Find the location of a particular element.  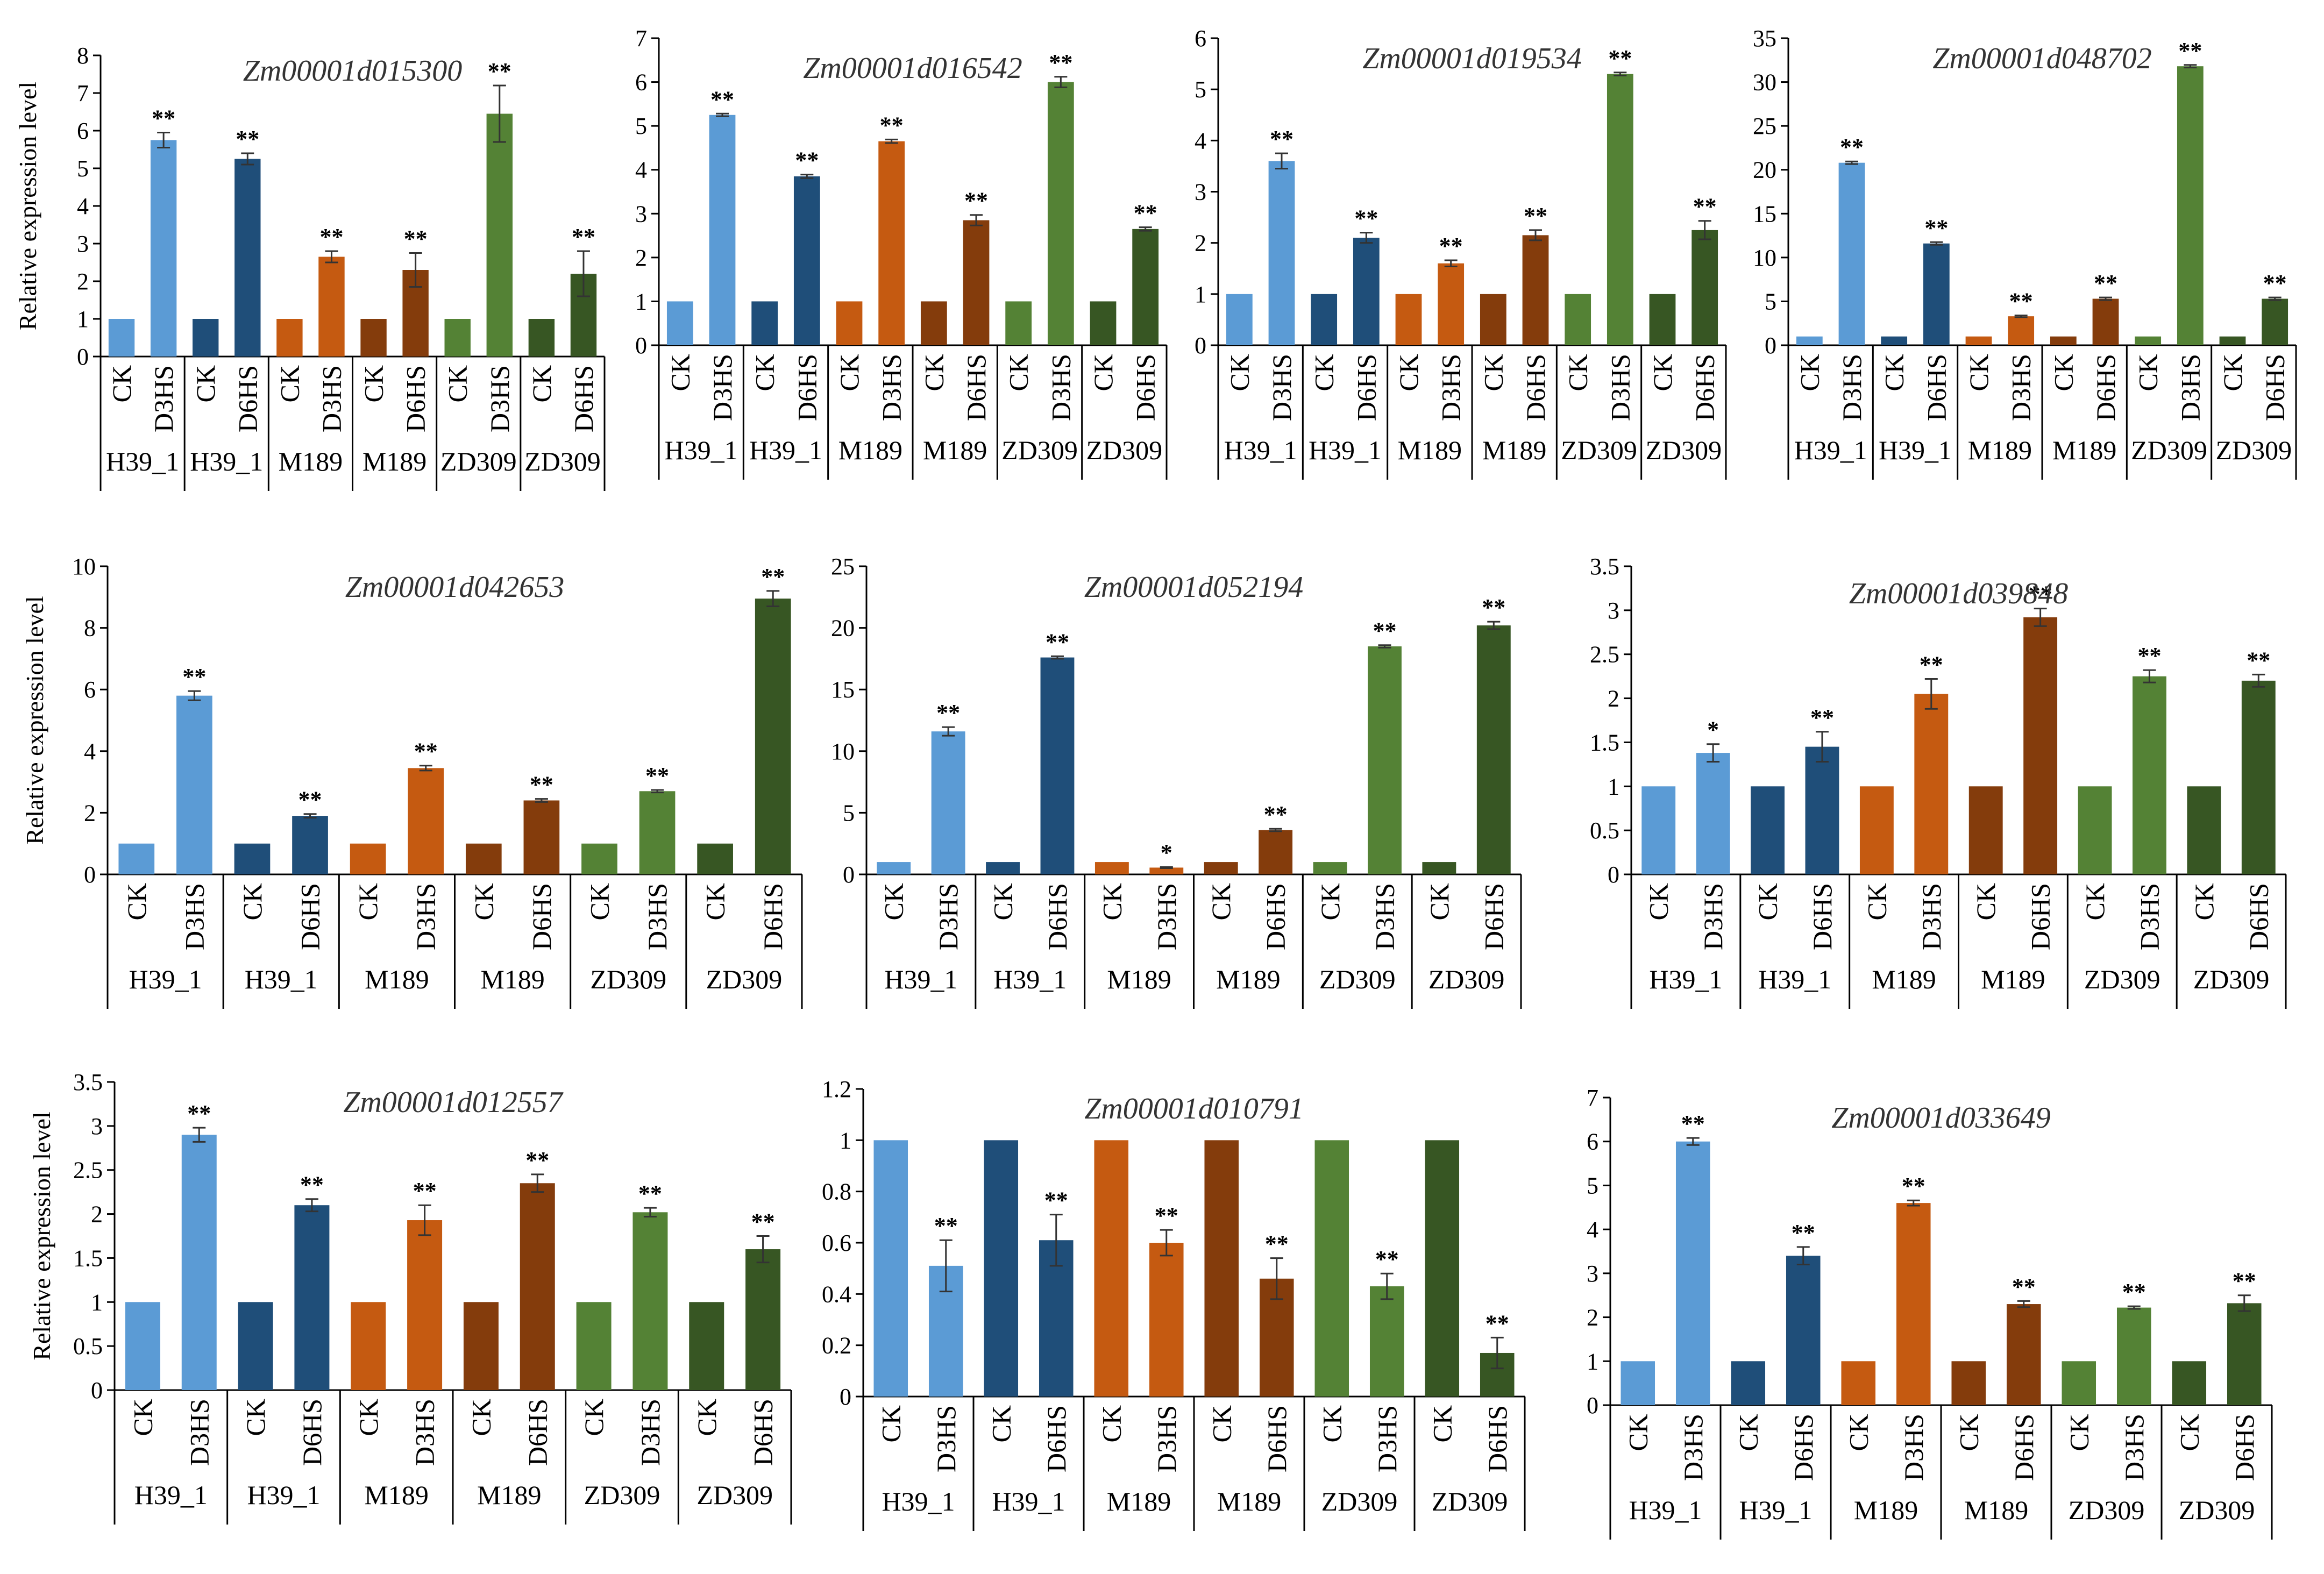

category-label: D6HS is located at coordinates (2244, 1447).